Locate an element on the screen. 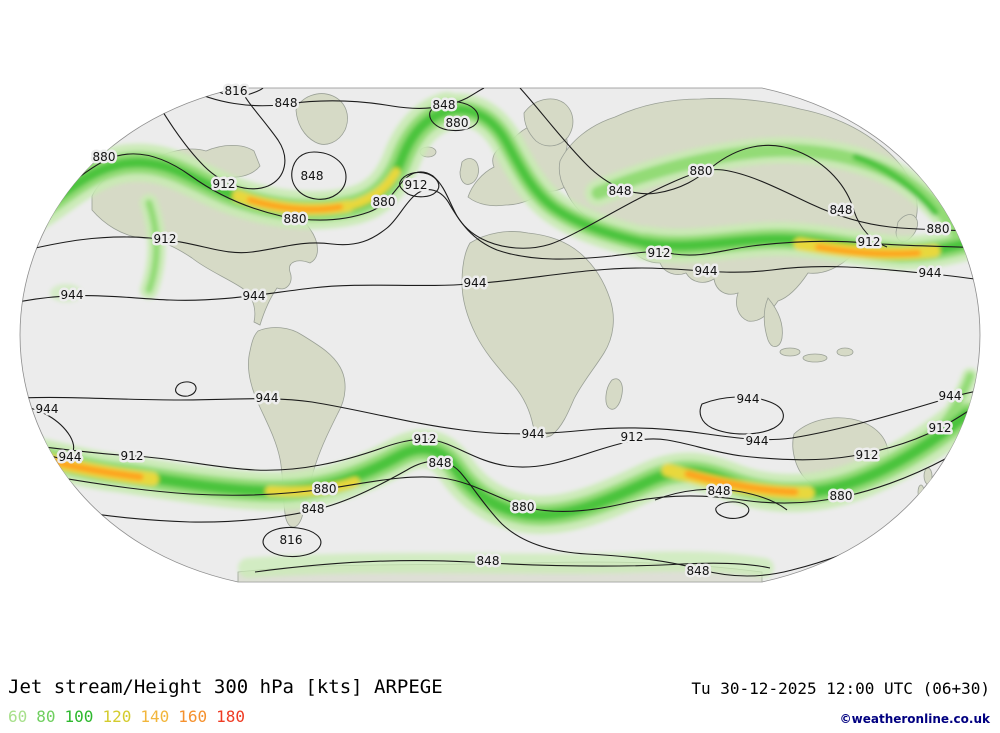  continent-greenland is located at coordinates (321, 119).